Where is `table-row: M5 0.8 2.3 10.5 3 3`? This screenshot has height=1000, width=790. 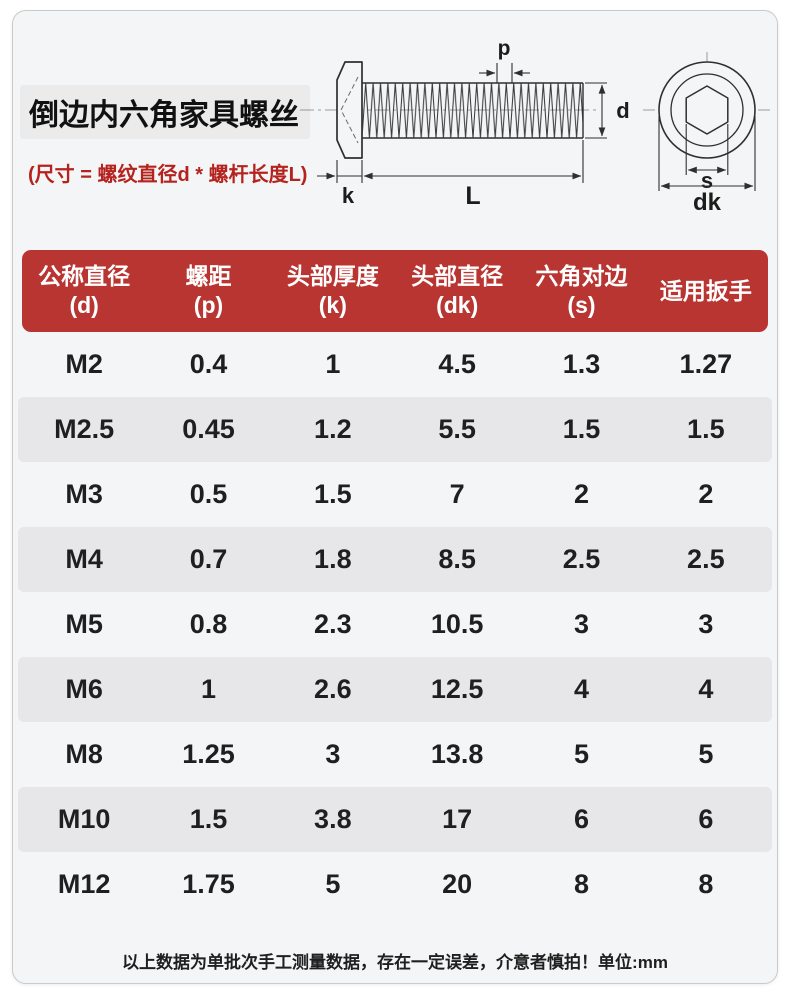
table-row: M5 0.8 2.3 10.5 3 3 is located at coordinates (395, 624).